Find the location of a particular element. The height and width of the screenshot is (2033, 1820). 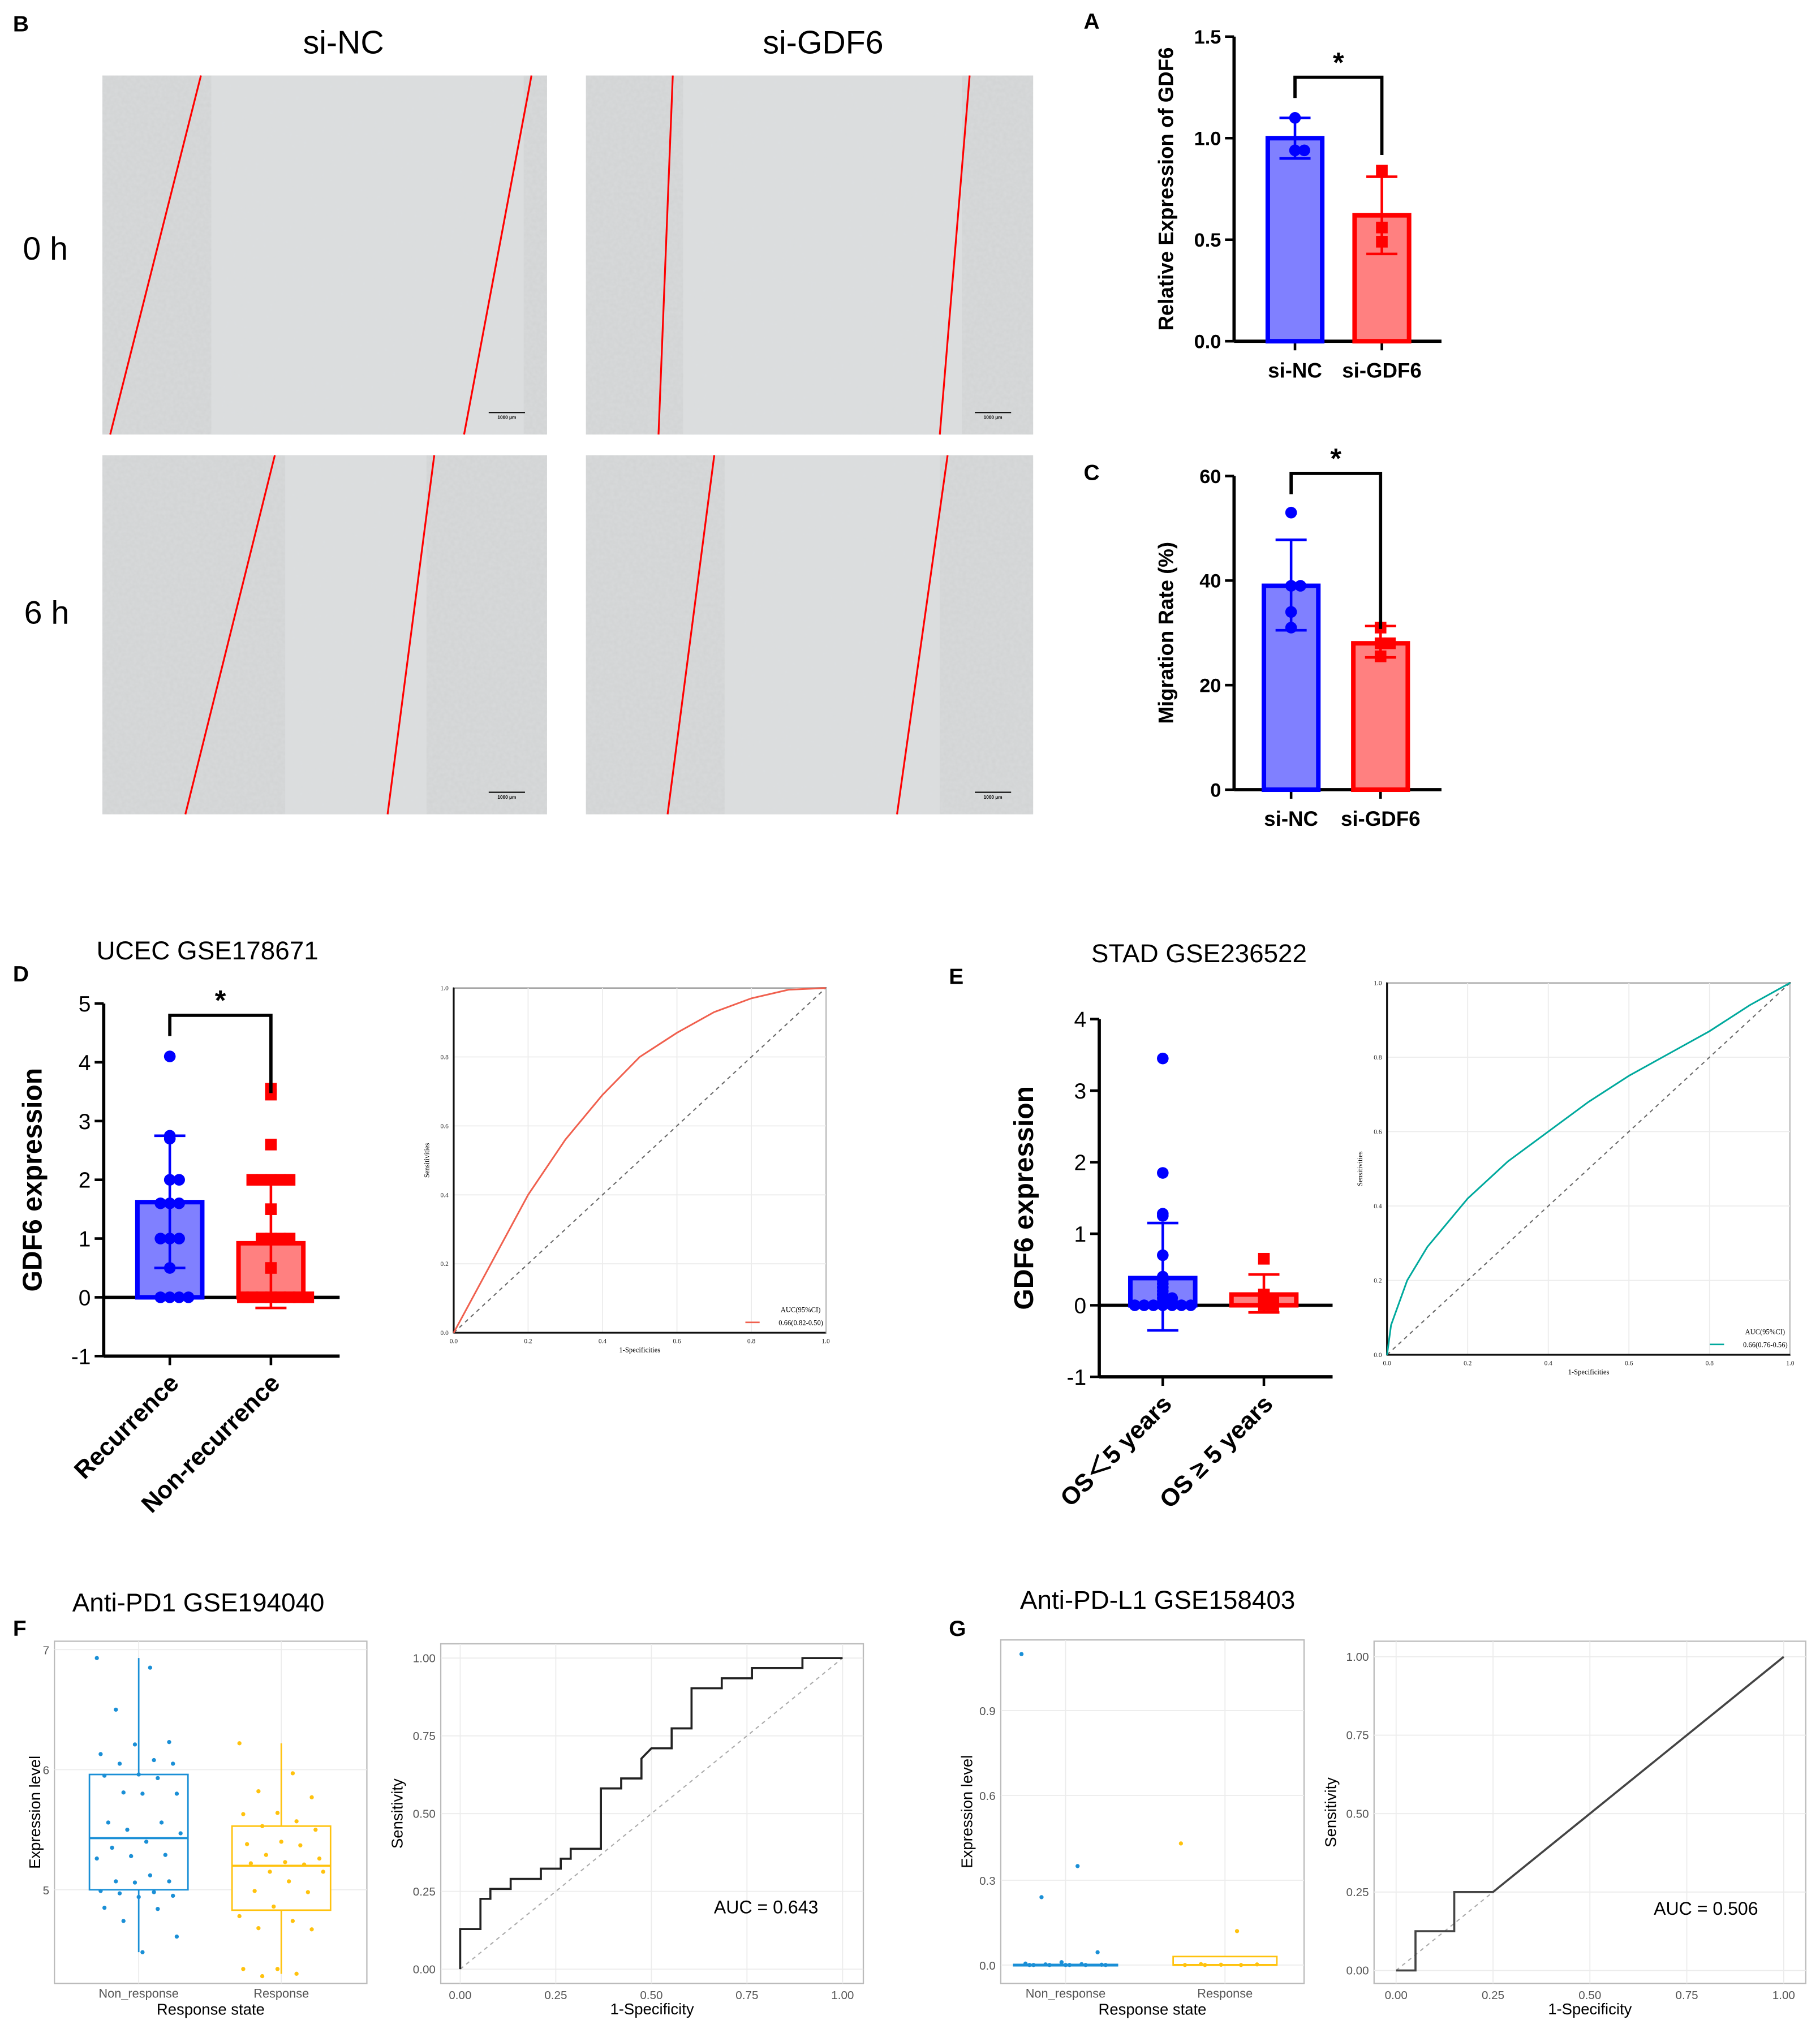

y-axis-label: Expression level is located at coordinates (966, 1811).